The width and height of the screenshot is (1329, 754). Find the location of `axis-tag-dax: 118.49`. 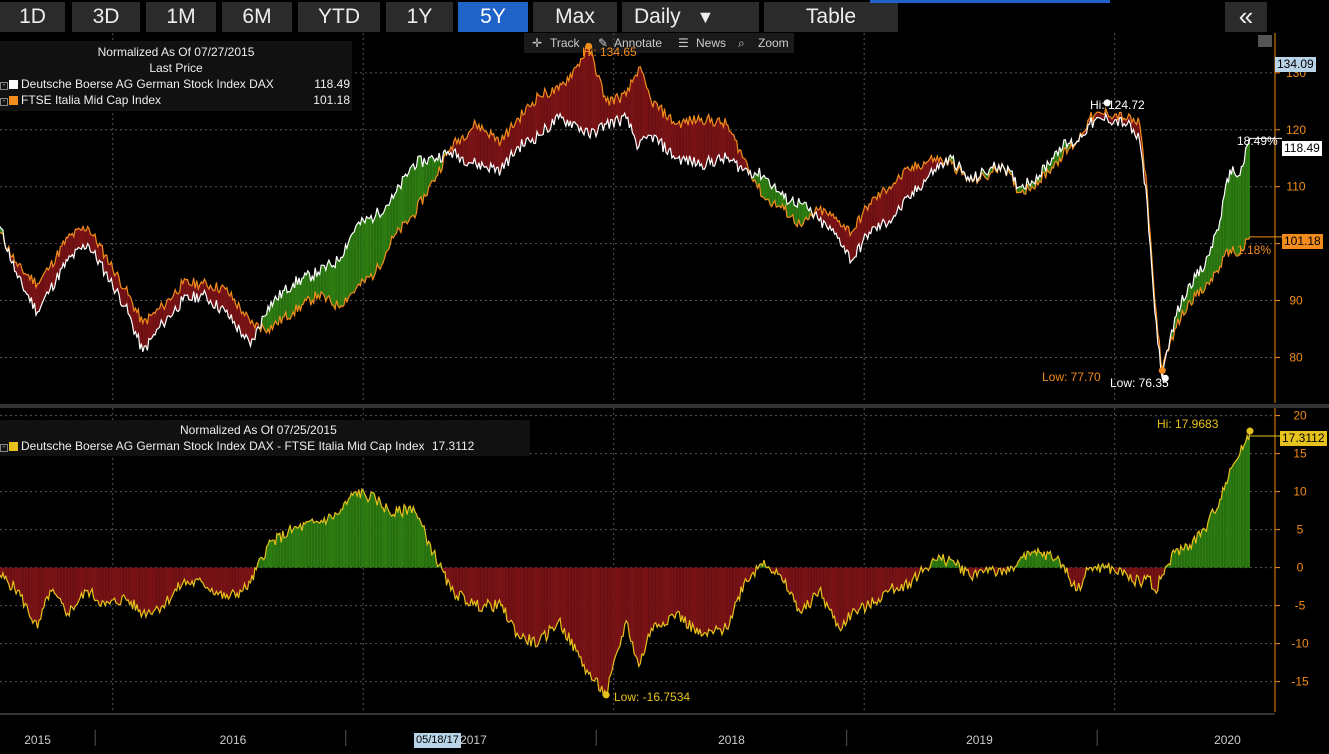

axis-tag-dax: 118.49 is located at coordinates (1302, 148).